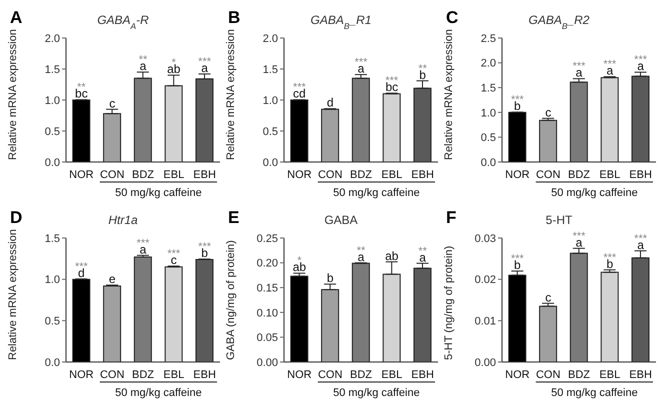  I want to click on text: A, so click(16, 18).